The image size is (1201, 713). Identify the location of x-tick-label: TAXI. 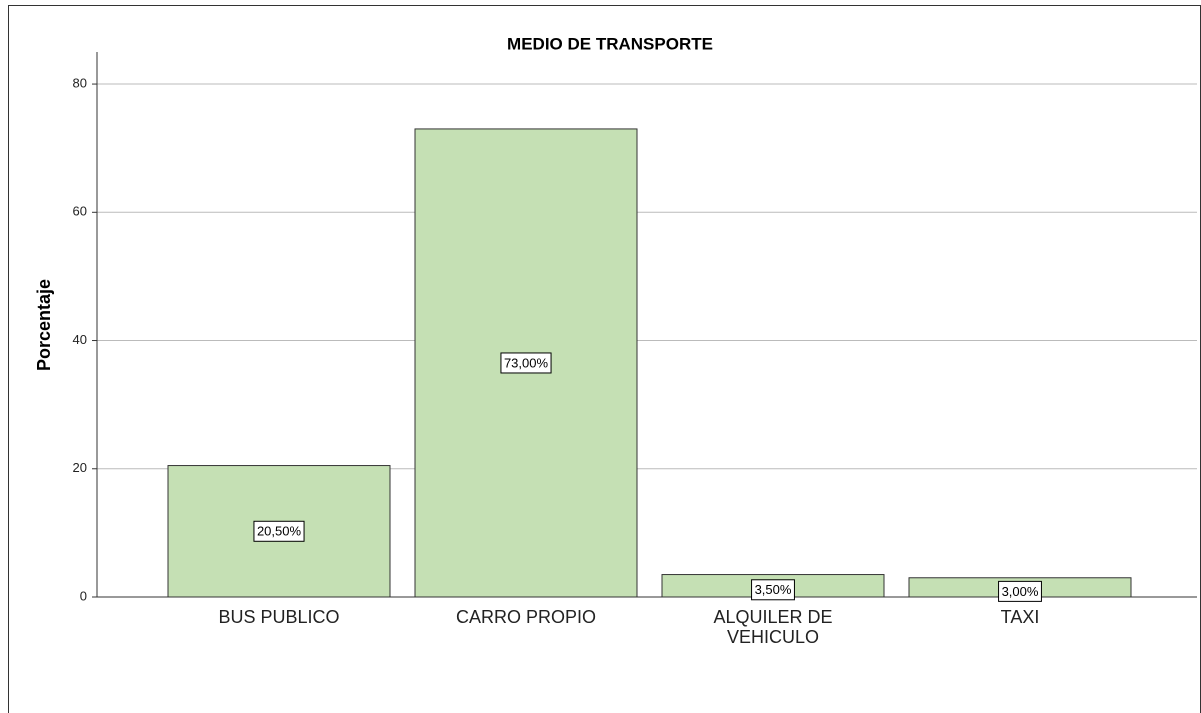
(1020, 617).